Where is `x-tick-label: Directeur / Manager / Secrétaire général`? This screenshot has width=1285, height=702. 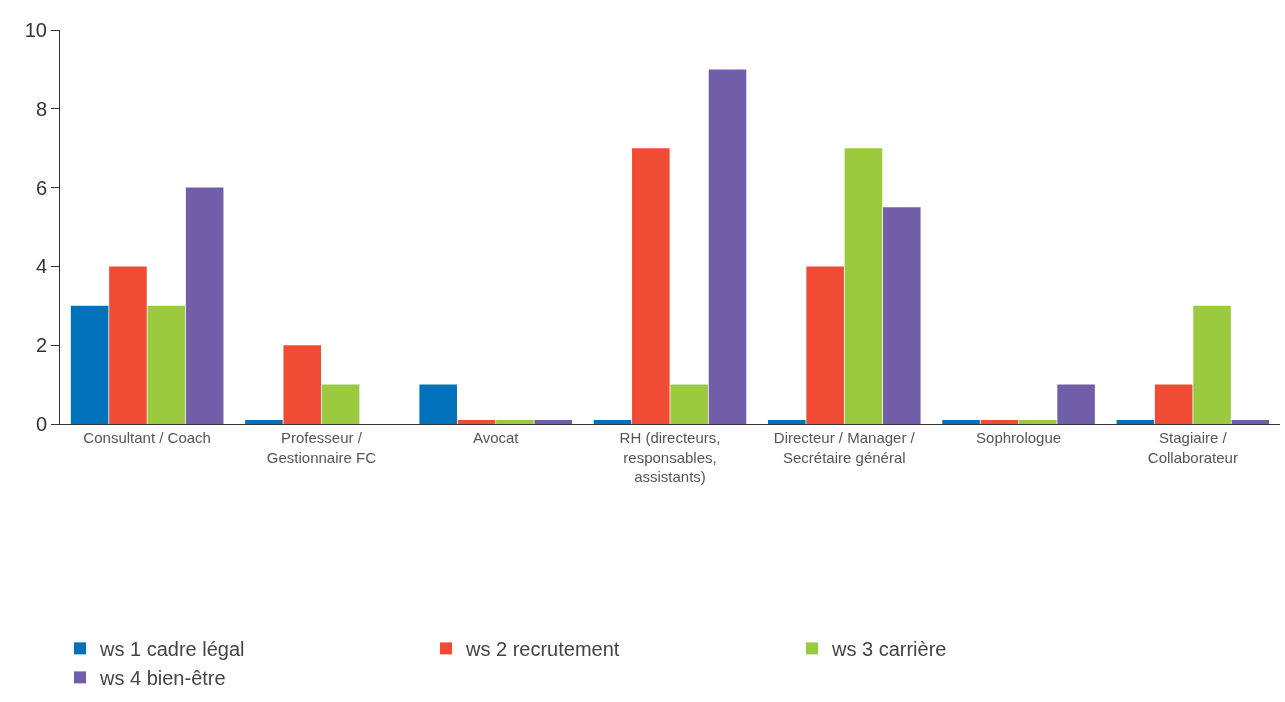 x-tick-label: Directeur / Manager / Secrétaire général is located at coordinates (844, 447).